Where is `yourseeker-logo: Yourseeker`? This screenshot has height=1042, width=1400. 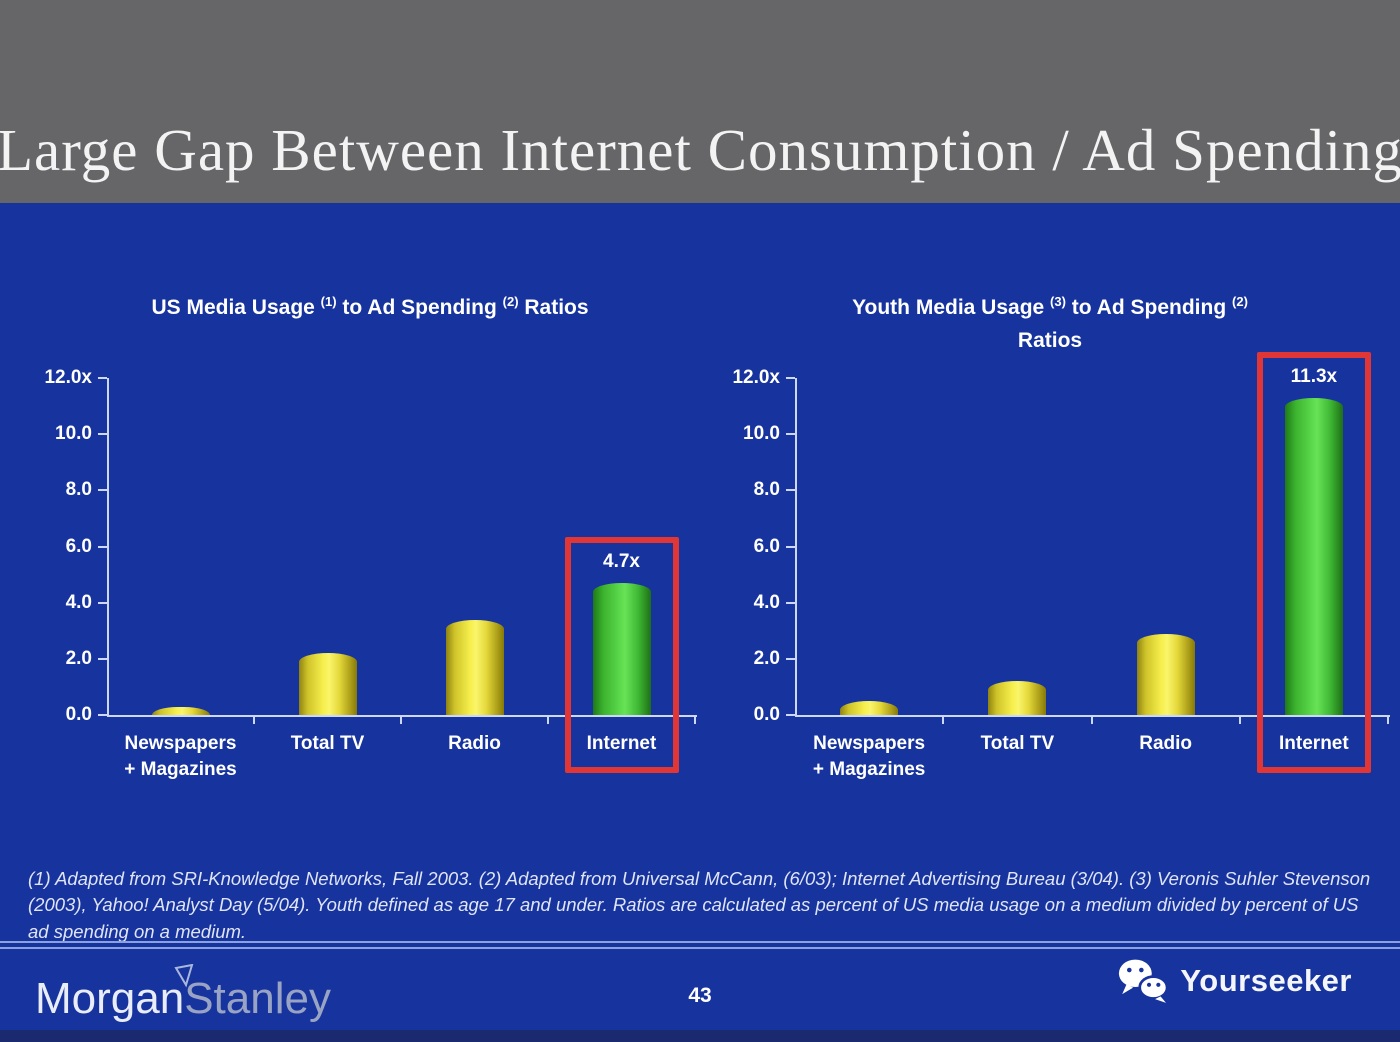
yourseeker-logo: Yourseeker is located at coordinates (1234, 981).